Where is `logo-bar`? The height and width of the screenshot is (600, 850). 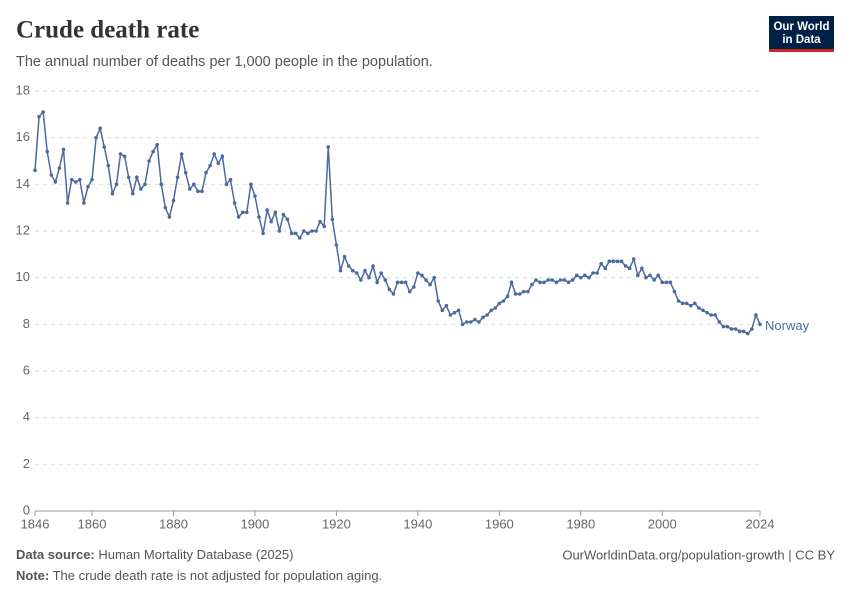 logo-bar is located at coordinates (801, 50).